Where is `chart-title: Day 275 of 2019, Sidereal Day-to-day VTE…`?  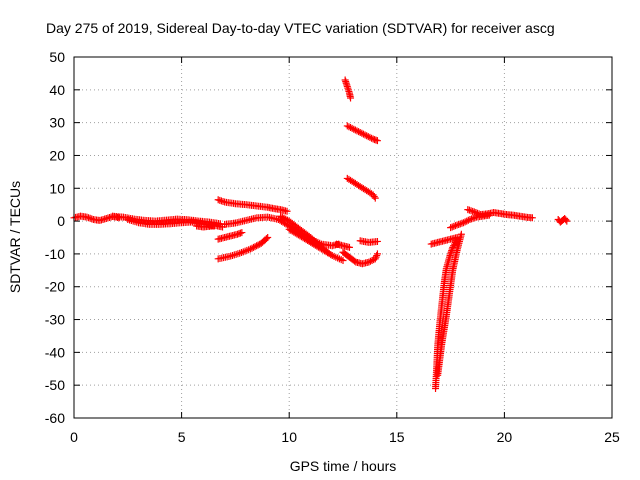 chart-title: Day 275 of 2019, Sidereal Day-to-day VTE… is located at coordinates (300, 28).